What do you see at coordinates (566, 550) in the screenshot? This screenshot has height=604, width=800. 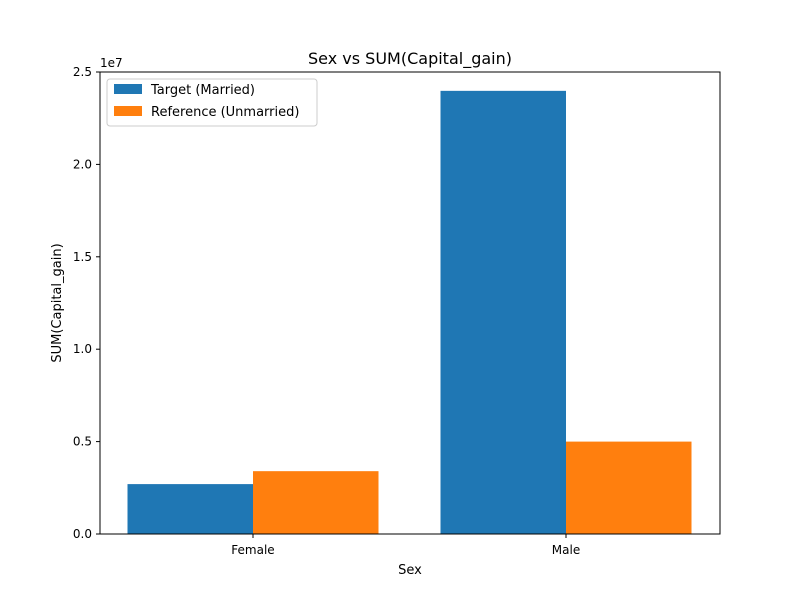 I see `x-tick-label: Male` at bounding box center [566, 550].